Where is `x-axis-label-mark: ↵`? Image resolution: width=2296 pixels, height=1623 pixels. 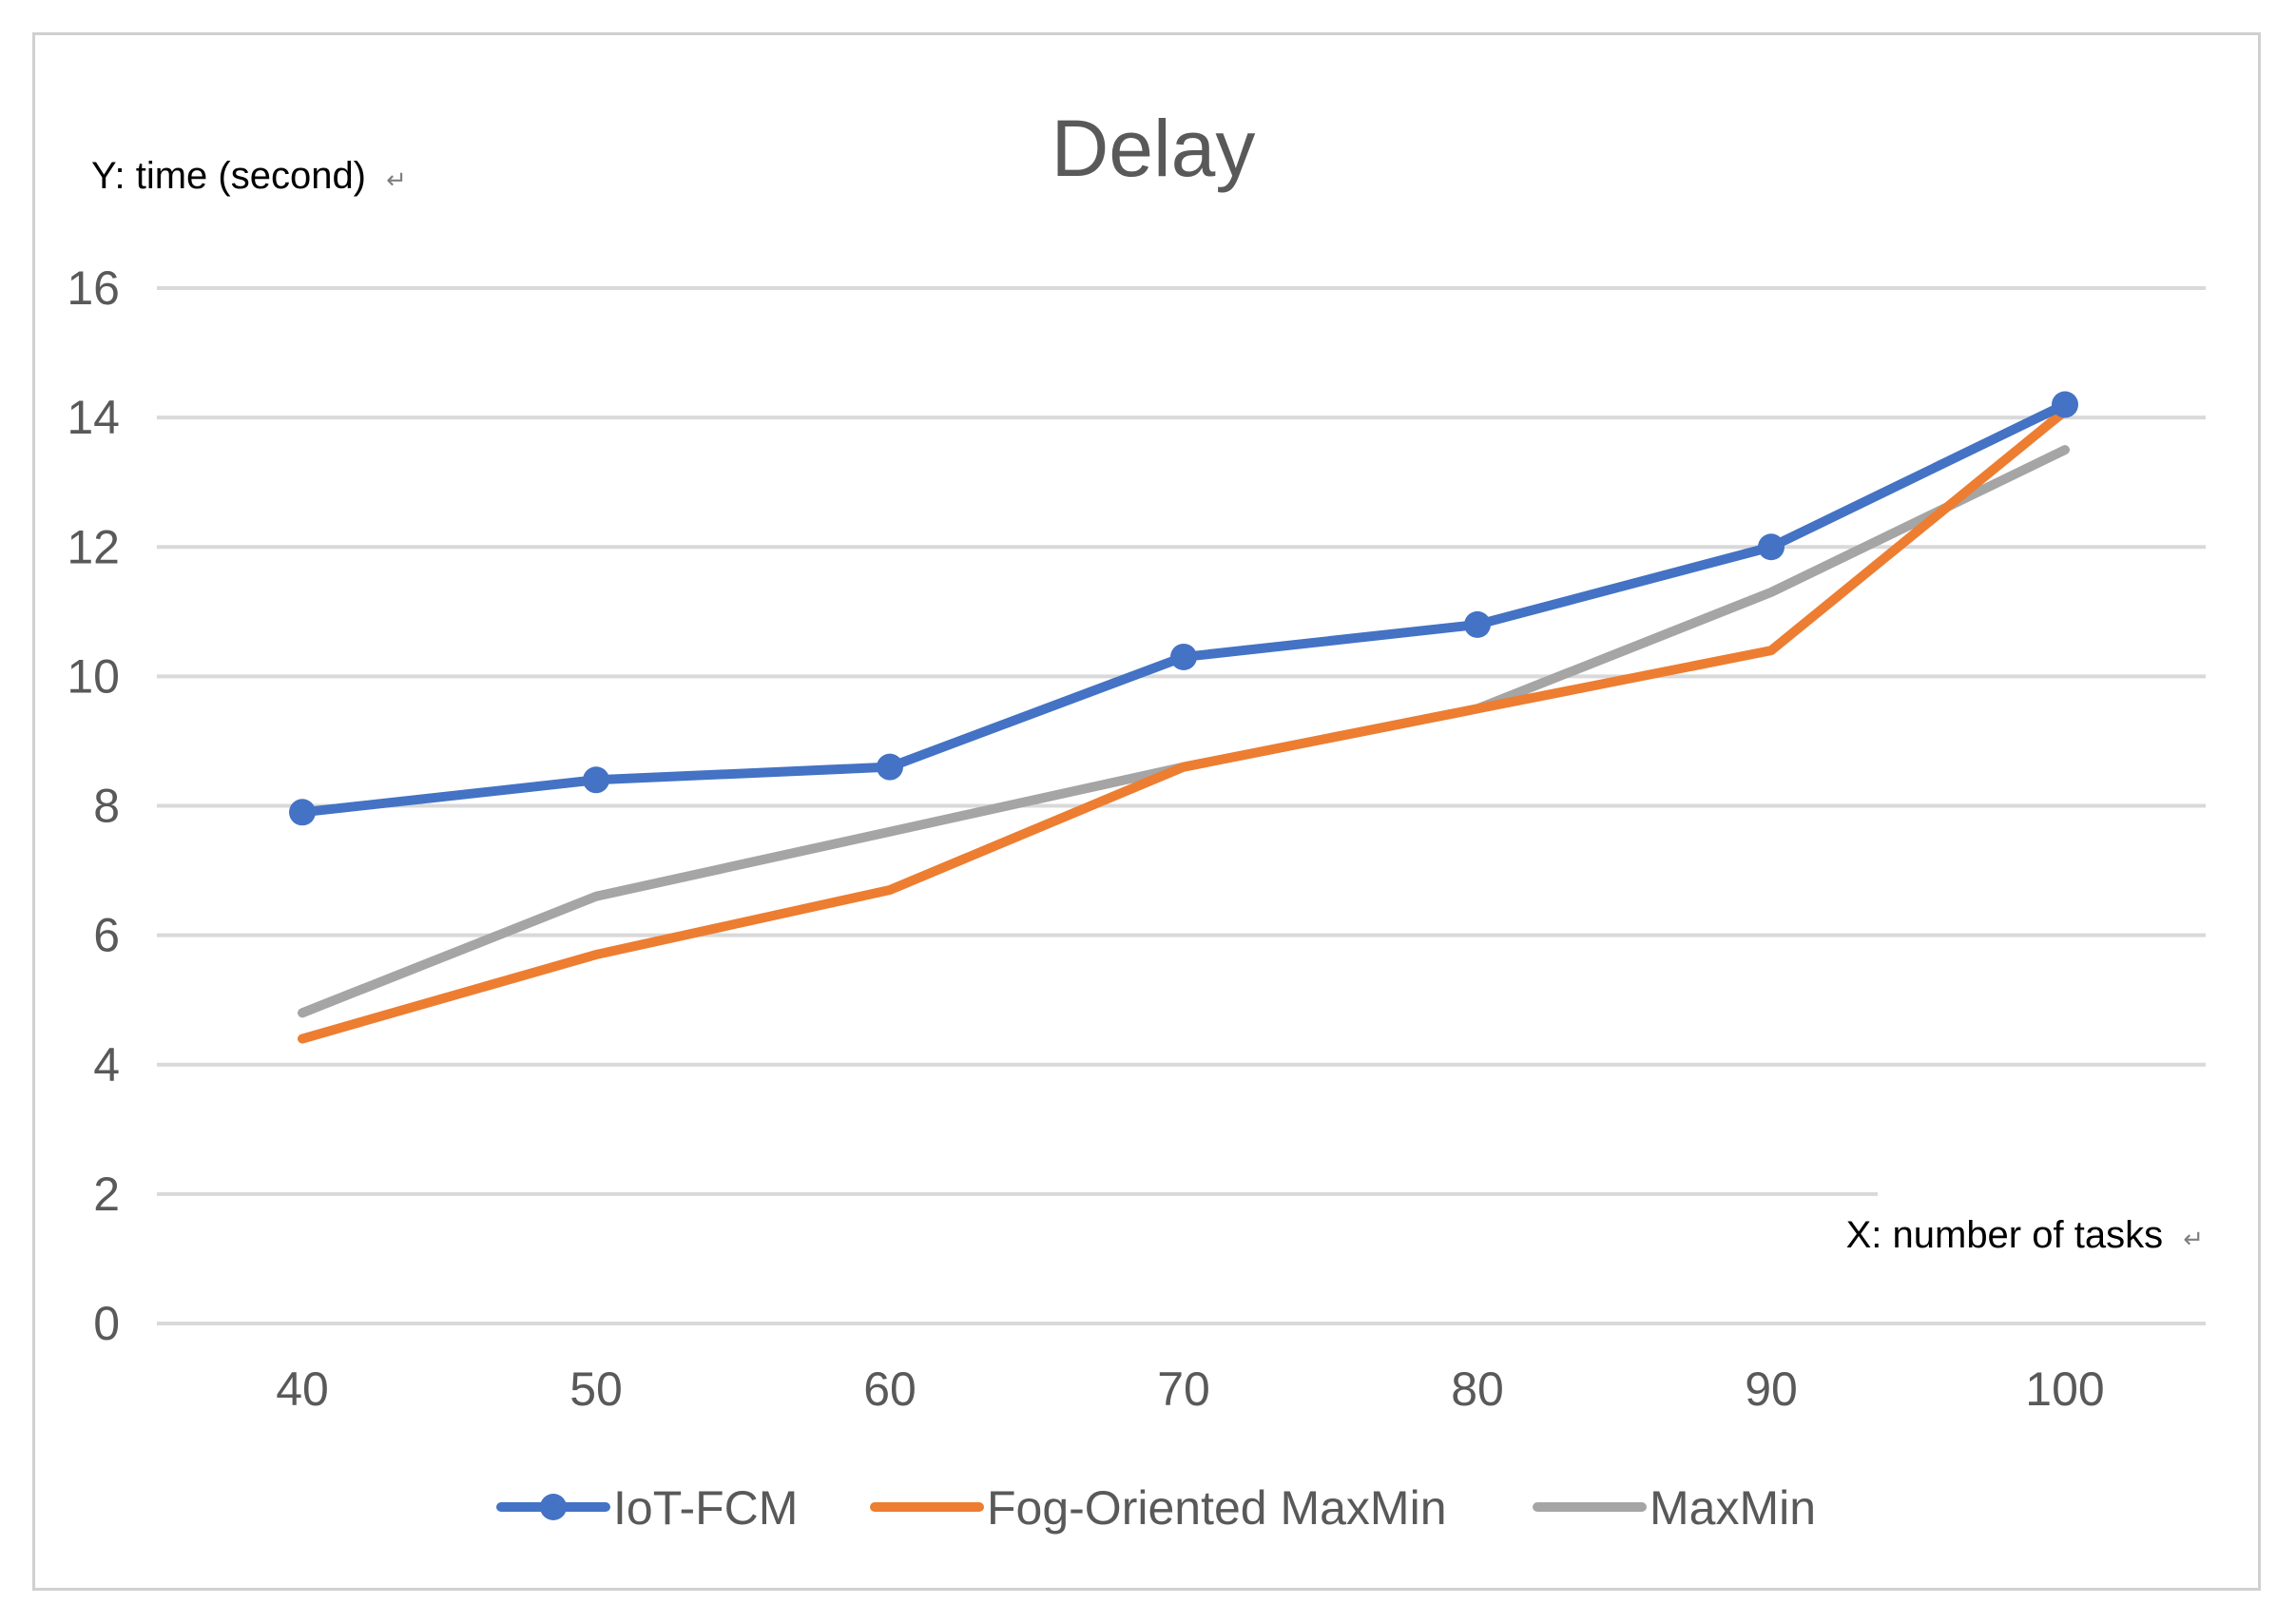
x-axis-label-mark: ↵ is located at coordinates (2193, 1239).